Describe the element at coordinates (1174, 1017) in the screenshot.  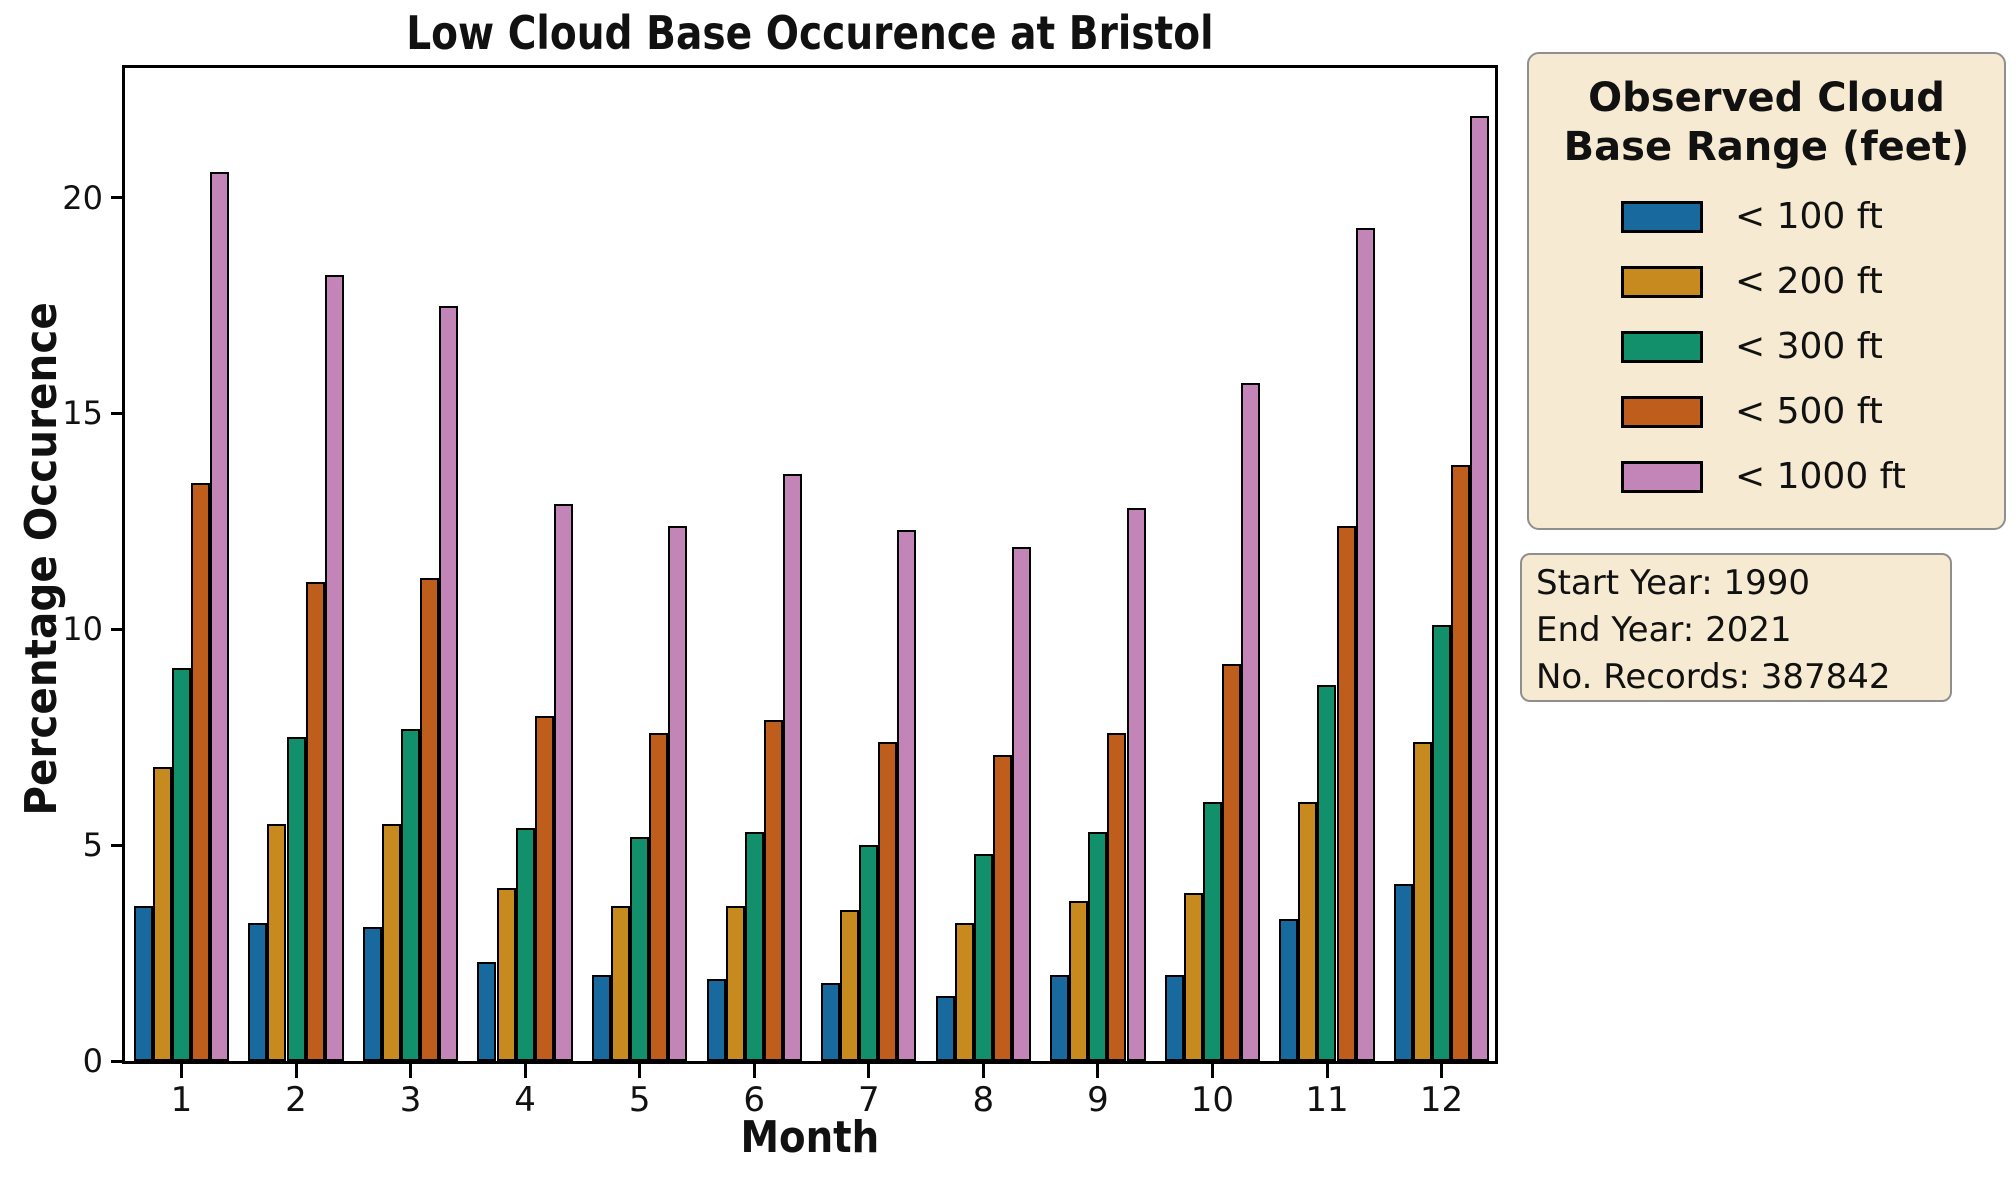
I see `bar-month10-100ft` at that location.